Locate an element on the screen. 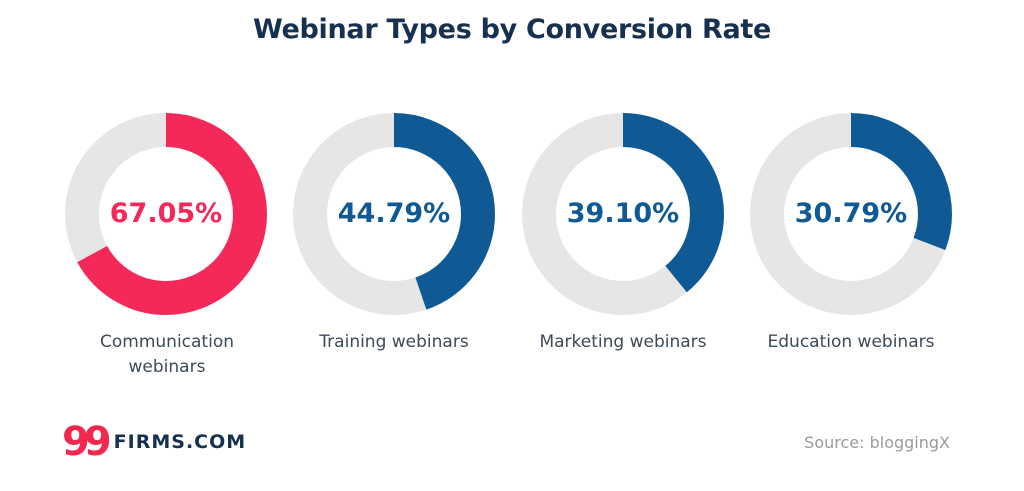 The width and height of the screenshot is (1024, 491). logo-text: FIRMS.COM is located at coordinates (180, 442).